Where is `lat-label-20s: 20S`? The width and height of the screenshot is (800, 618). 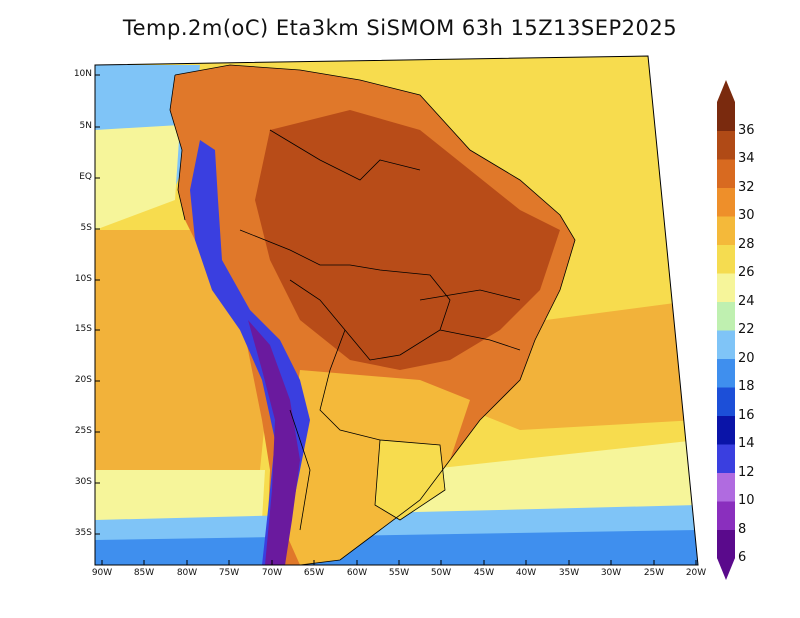 lat-label-20s: 20S is located at coordinates (83, 380).